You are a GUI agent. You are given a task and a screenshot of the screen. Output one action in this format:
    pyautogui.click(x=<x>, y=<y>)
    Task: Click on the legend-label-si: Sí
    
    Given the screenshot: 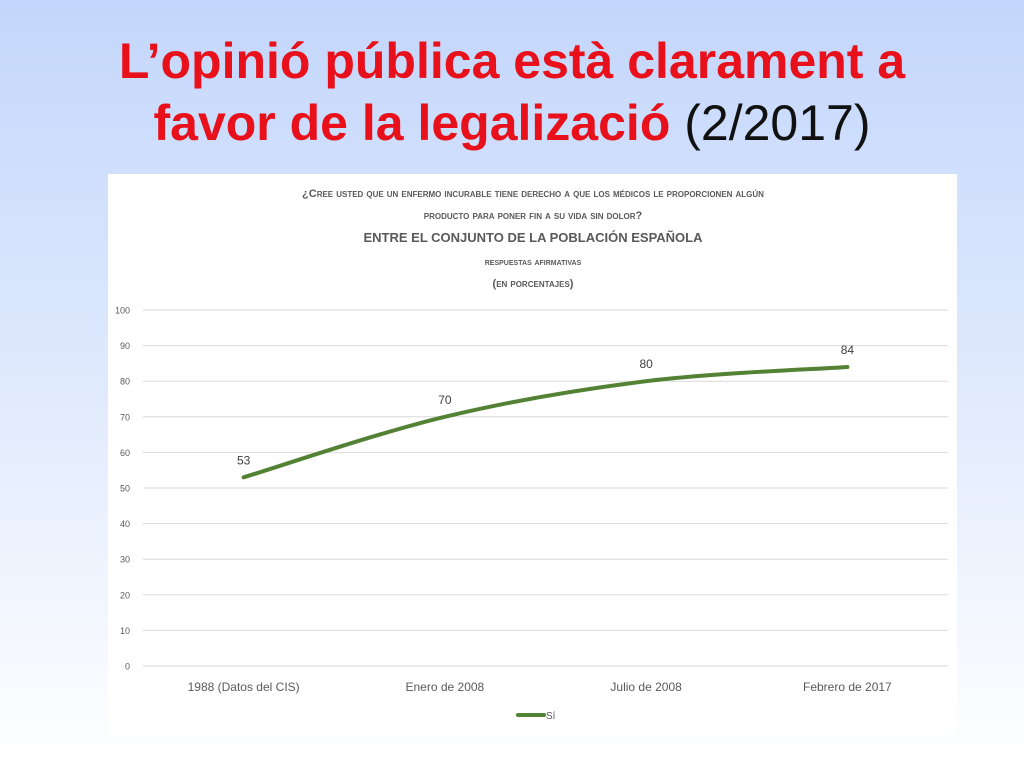 What is the action you would take?
    pyautogui.click(x=551, y=716)
    